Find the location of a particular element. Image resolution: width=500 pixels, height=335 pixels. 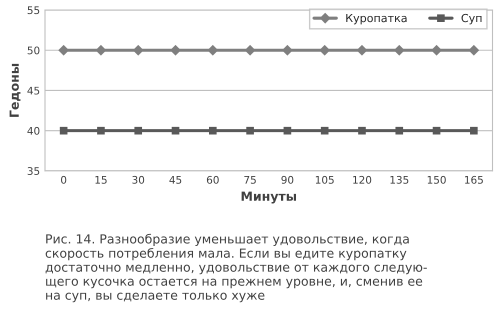

y-tick-label: 55 is located at coordinates (34, 10).